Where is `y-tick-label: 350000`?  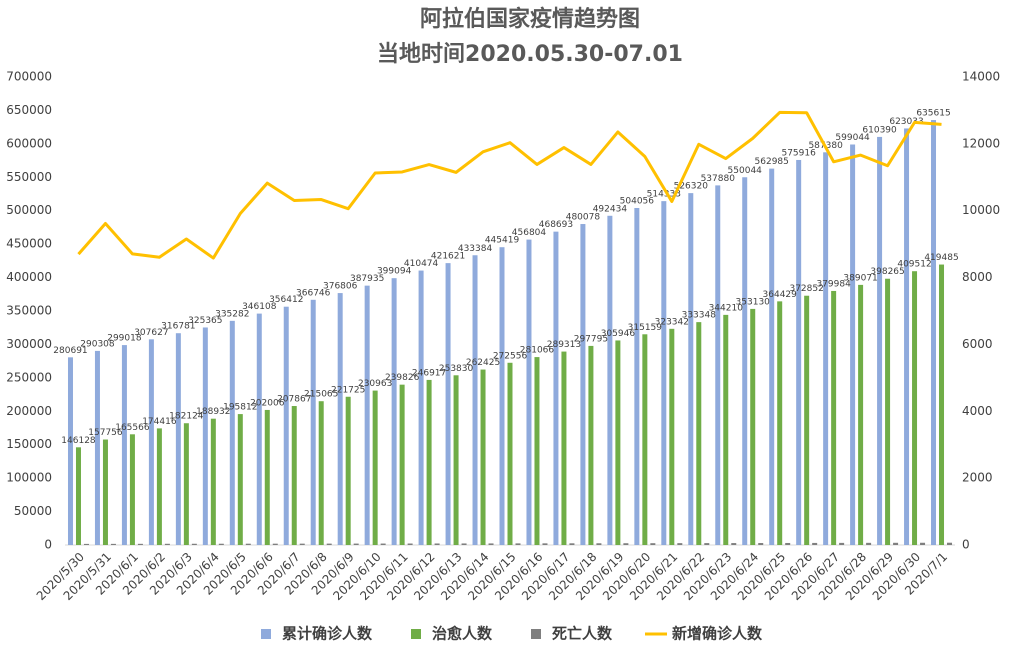 y-tick-label: 350000 is located at coordinates (29, 311).